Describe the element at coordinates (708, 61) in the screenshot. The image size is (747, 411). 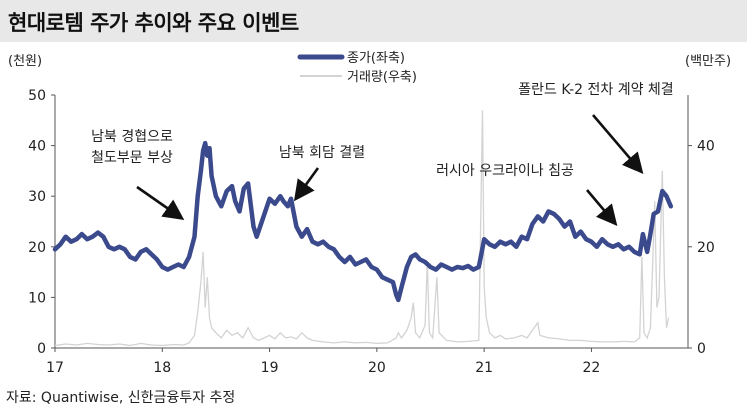
I see `right-axis-title: (백만주)` at that location.